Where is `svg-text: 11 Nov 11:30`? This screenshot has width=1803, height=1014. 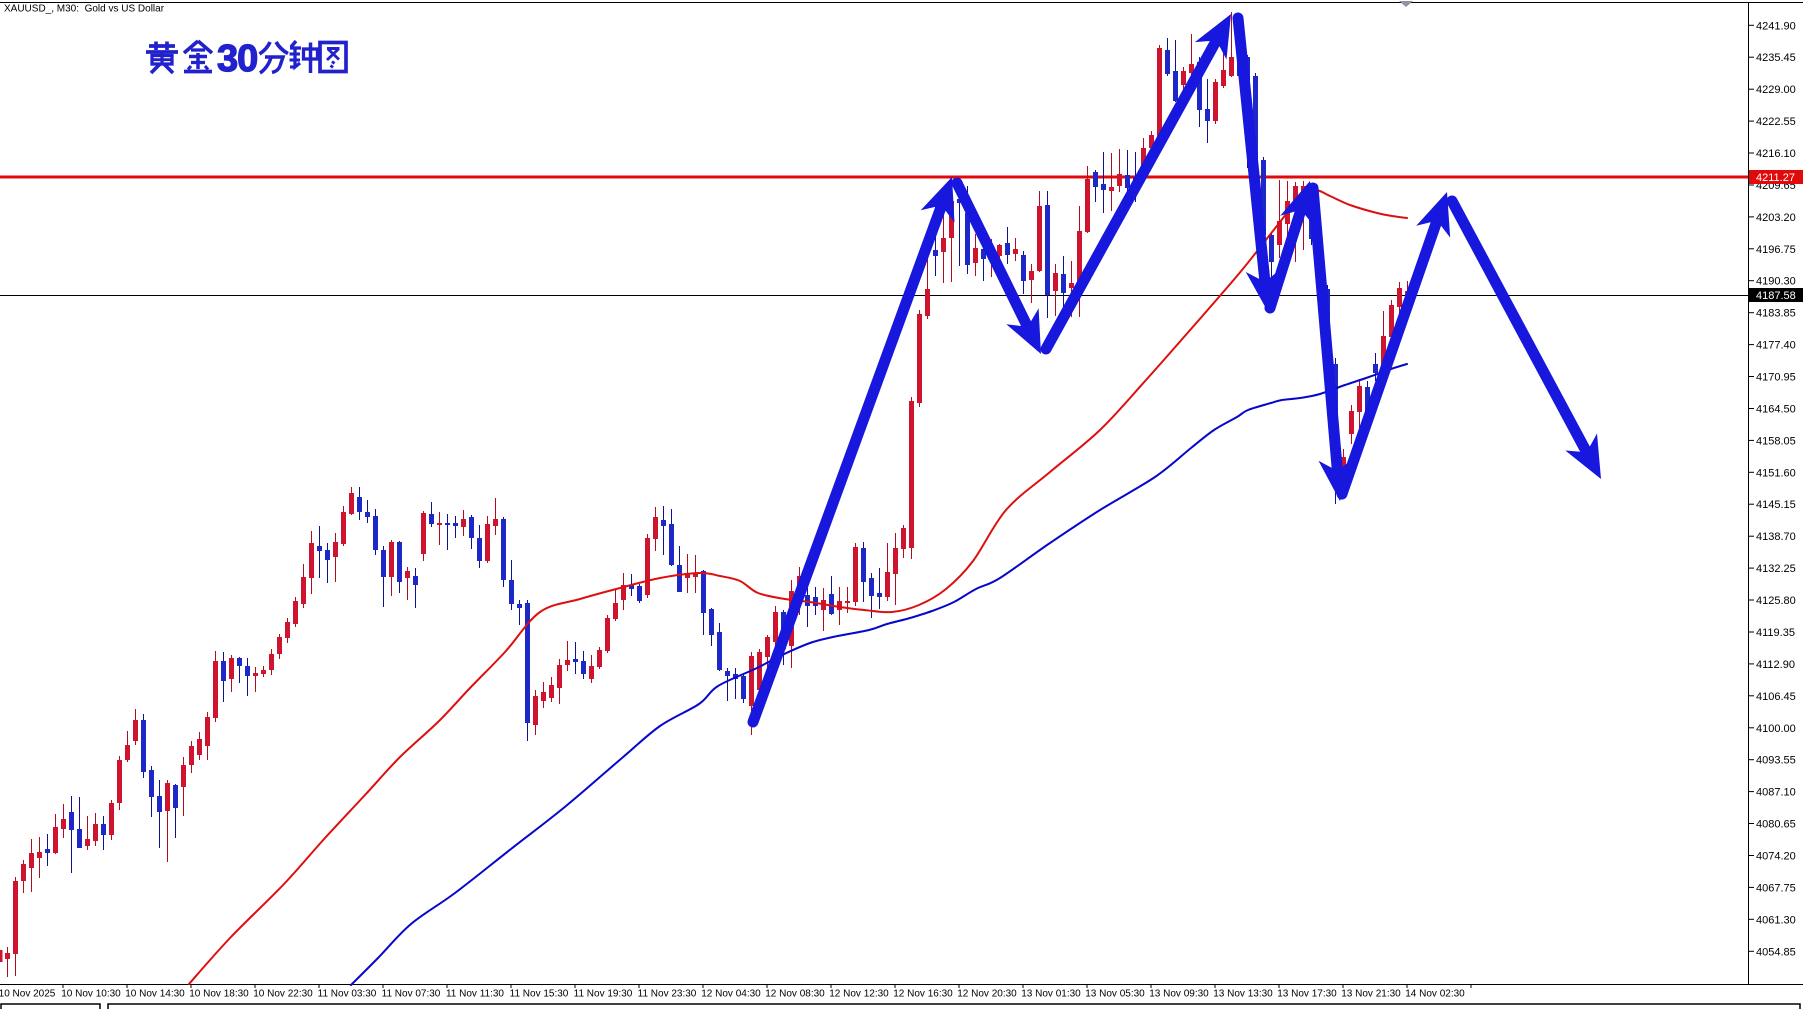
svg-text: 11 Nov 11:30 is located at coordinates (475, 994).